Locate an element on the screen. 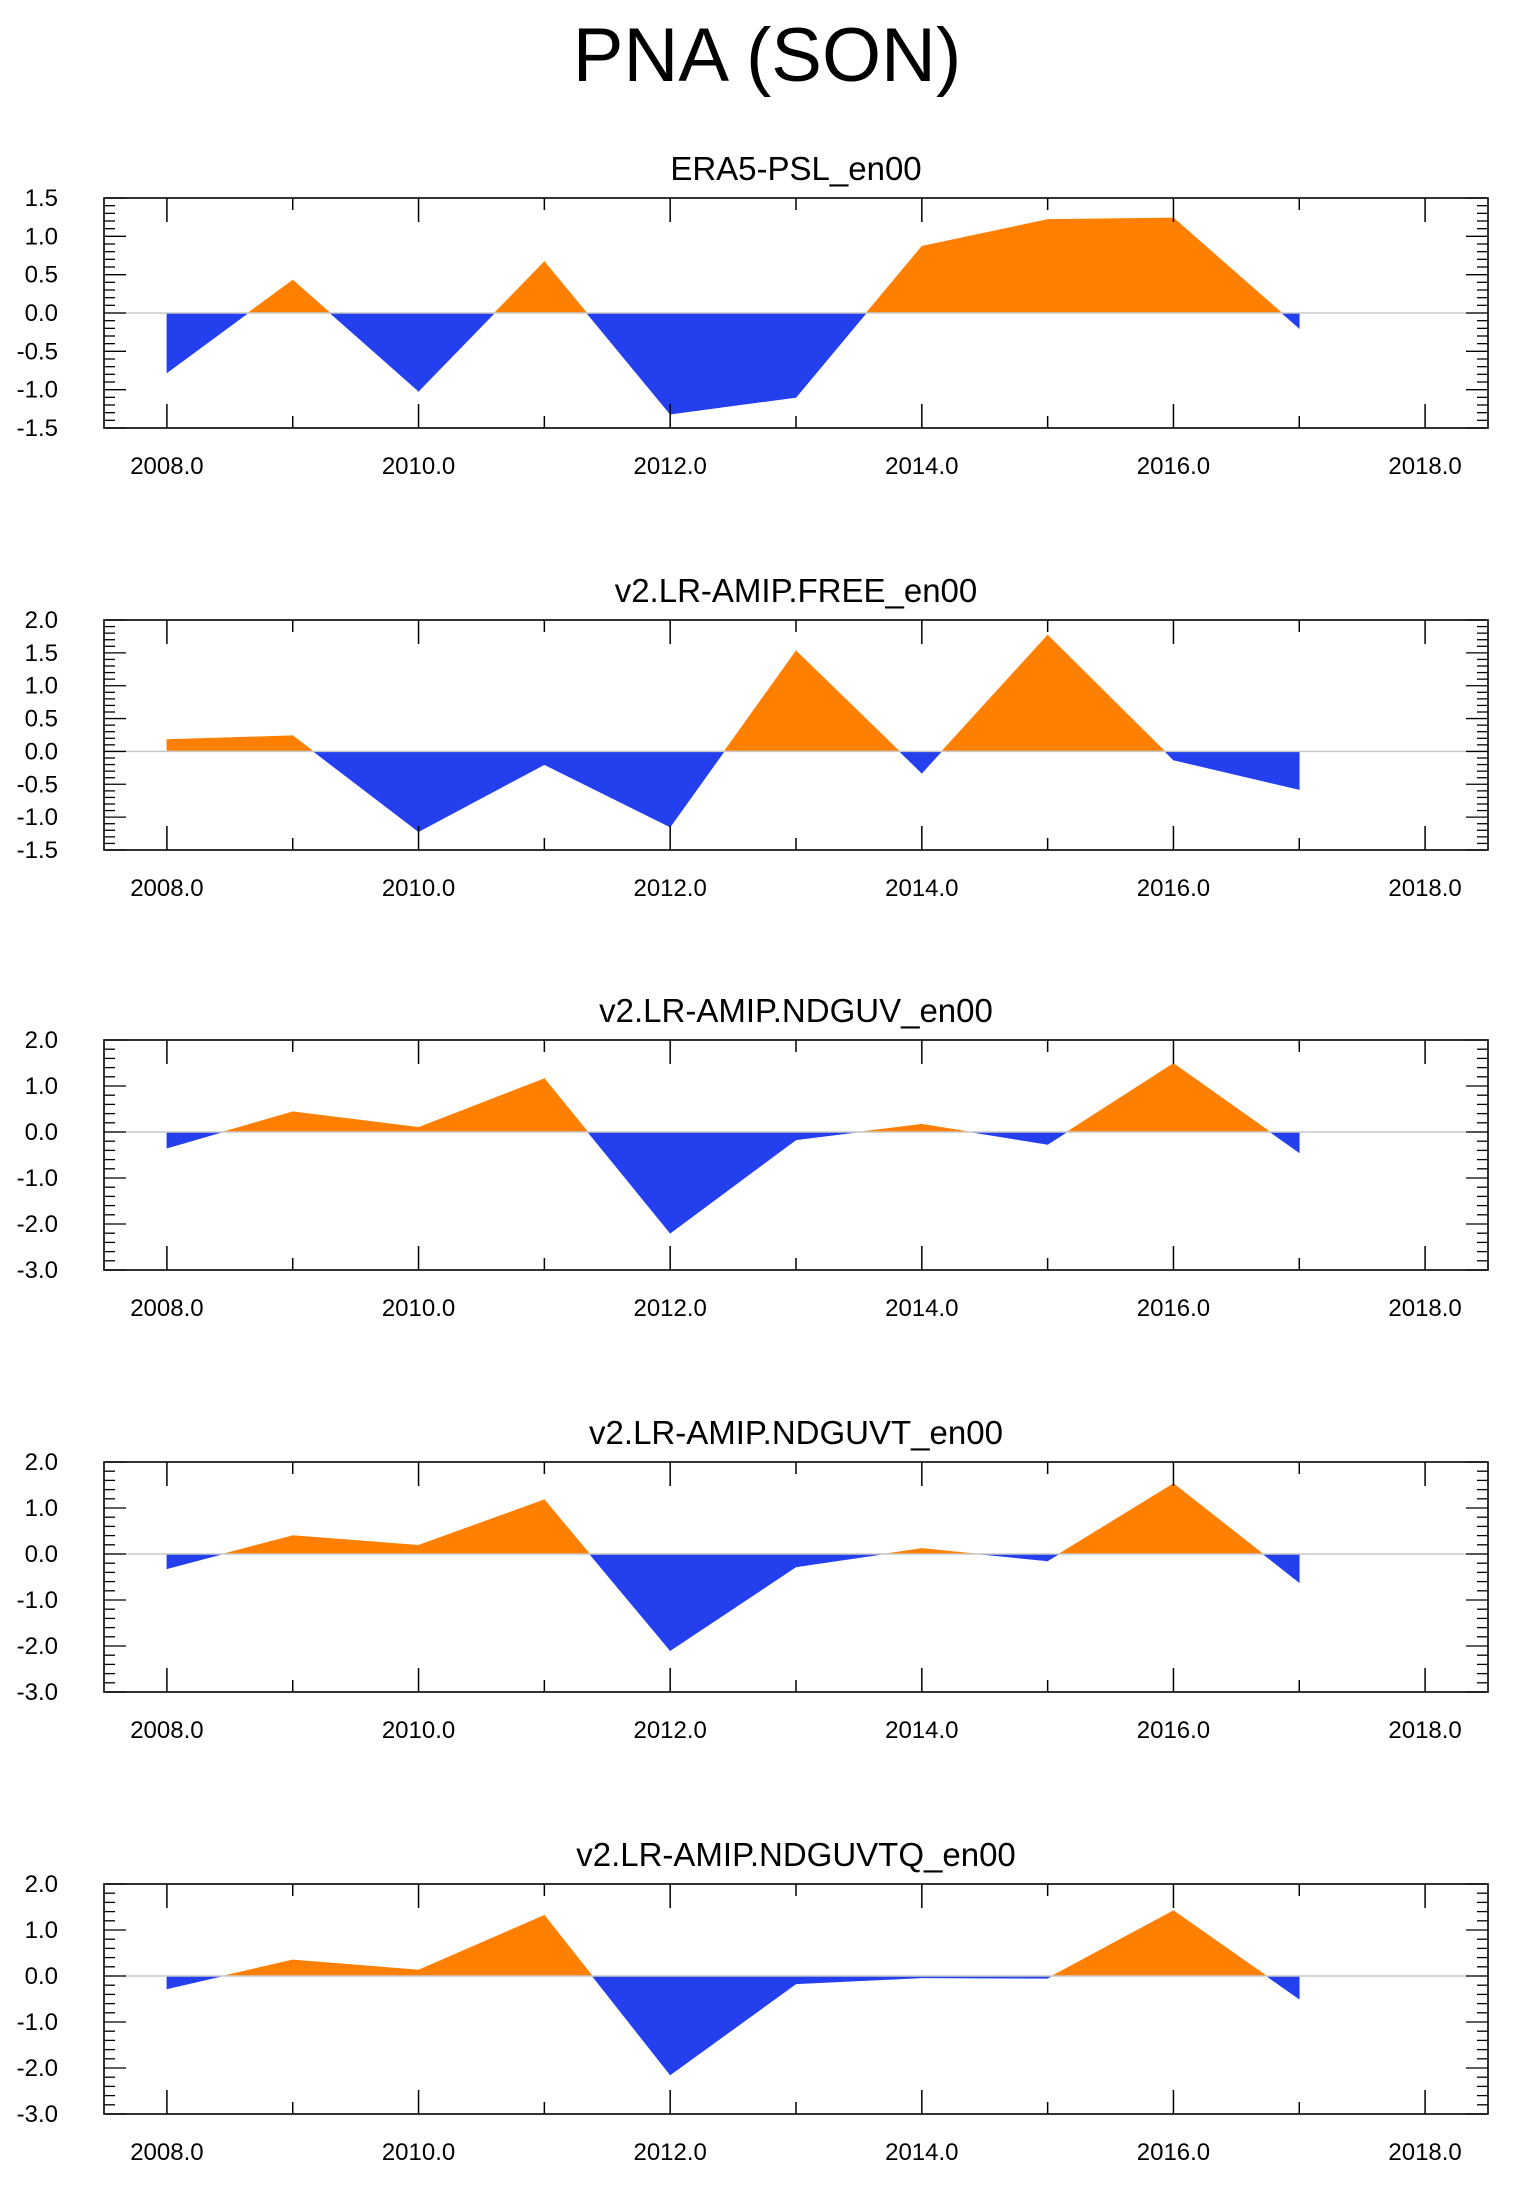  panel-title: v2.LR-AMIP.FREE_en00 is located at coordinates (796, 590).